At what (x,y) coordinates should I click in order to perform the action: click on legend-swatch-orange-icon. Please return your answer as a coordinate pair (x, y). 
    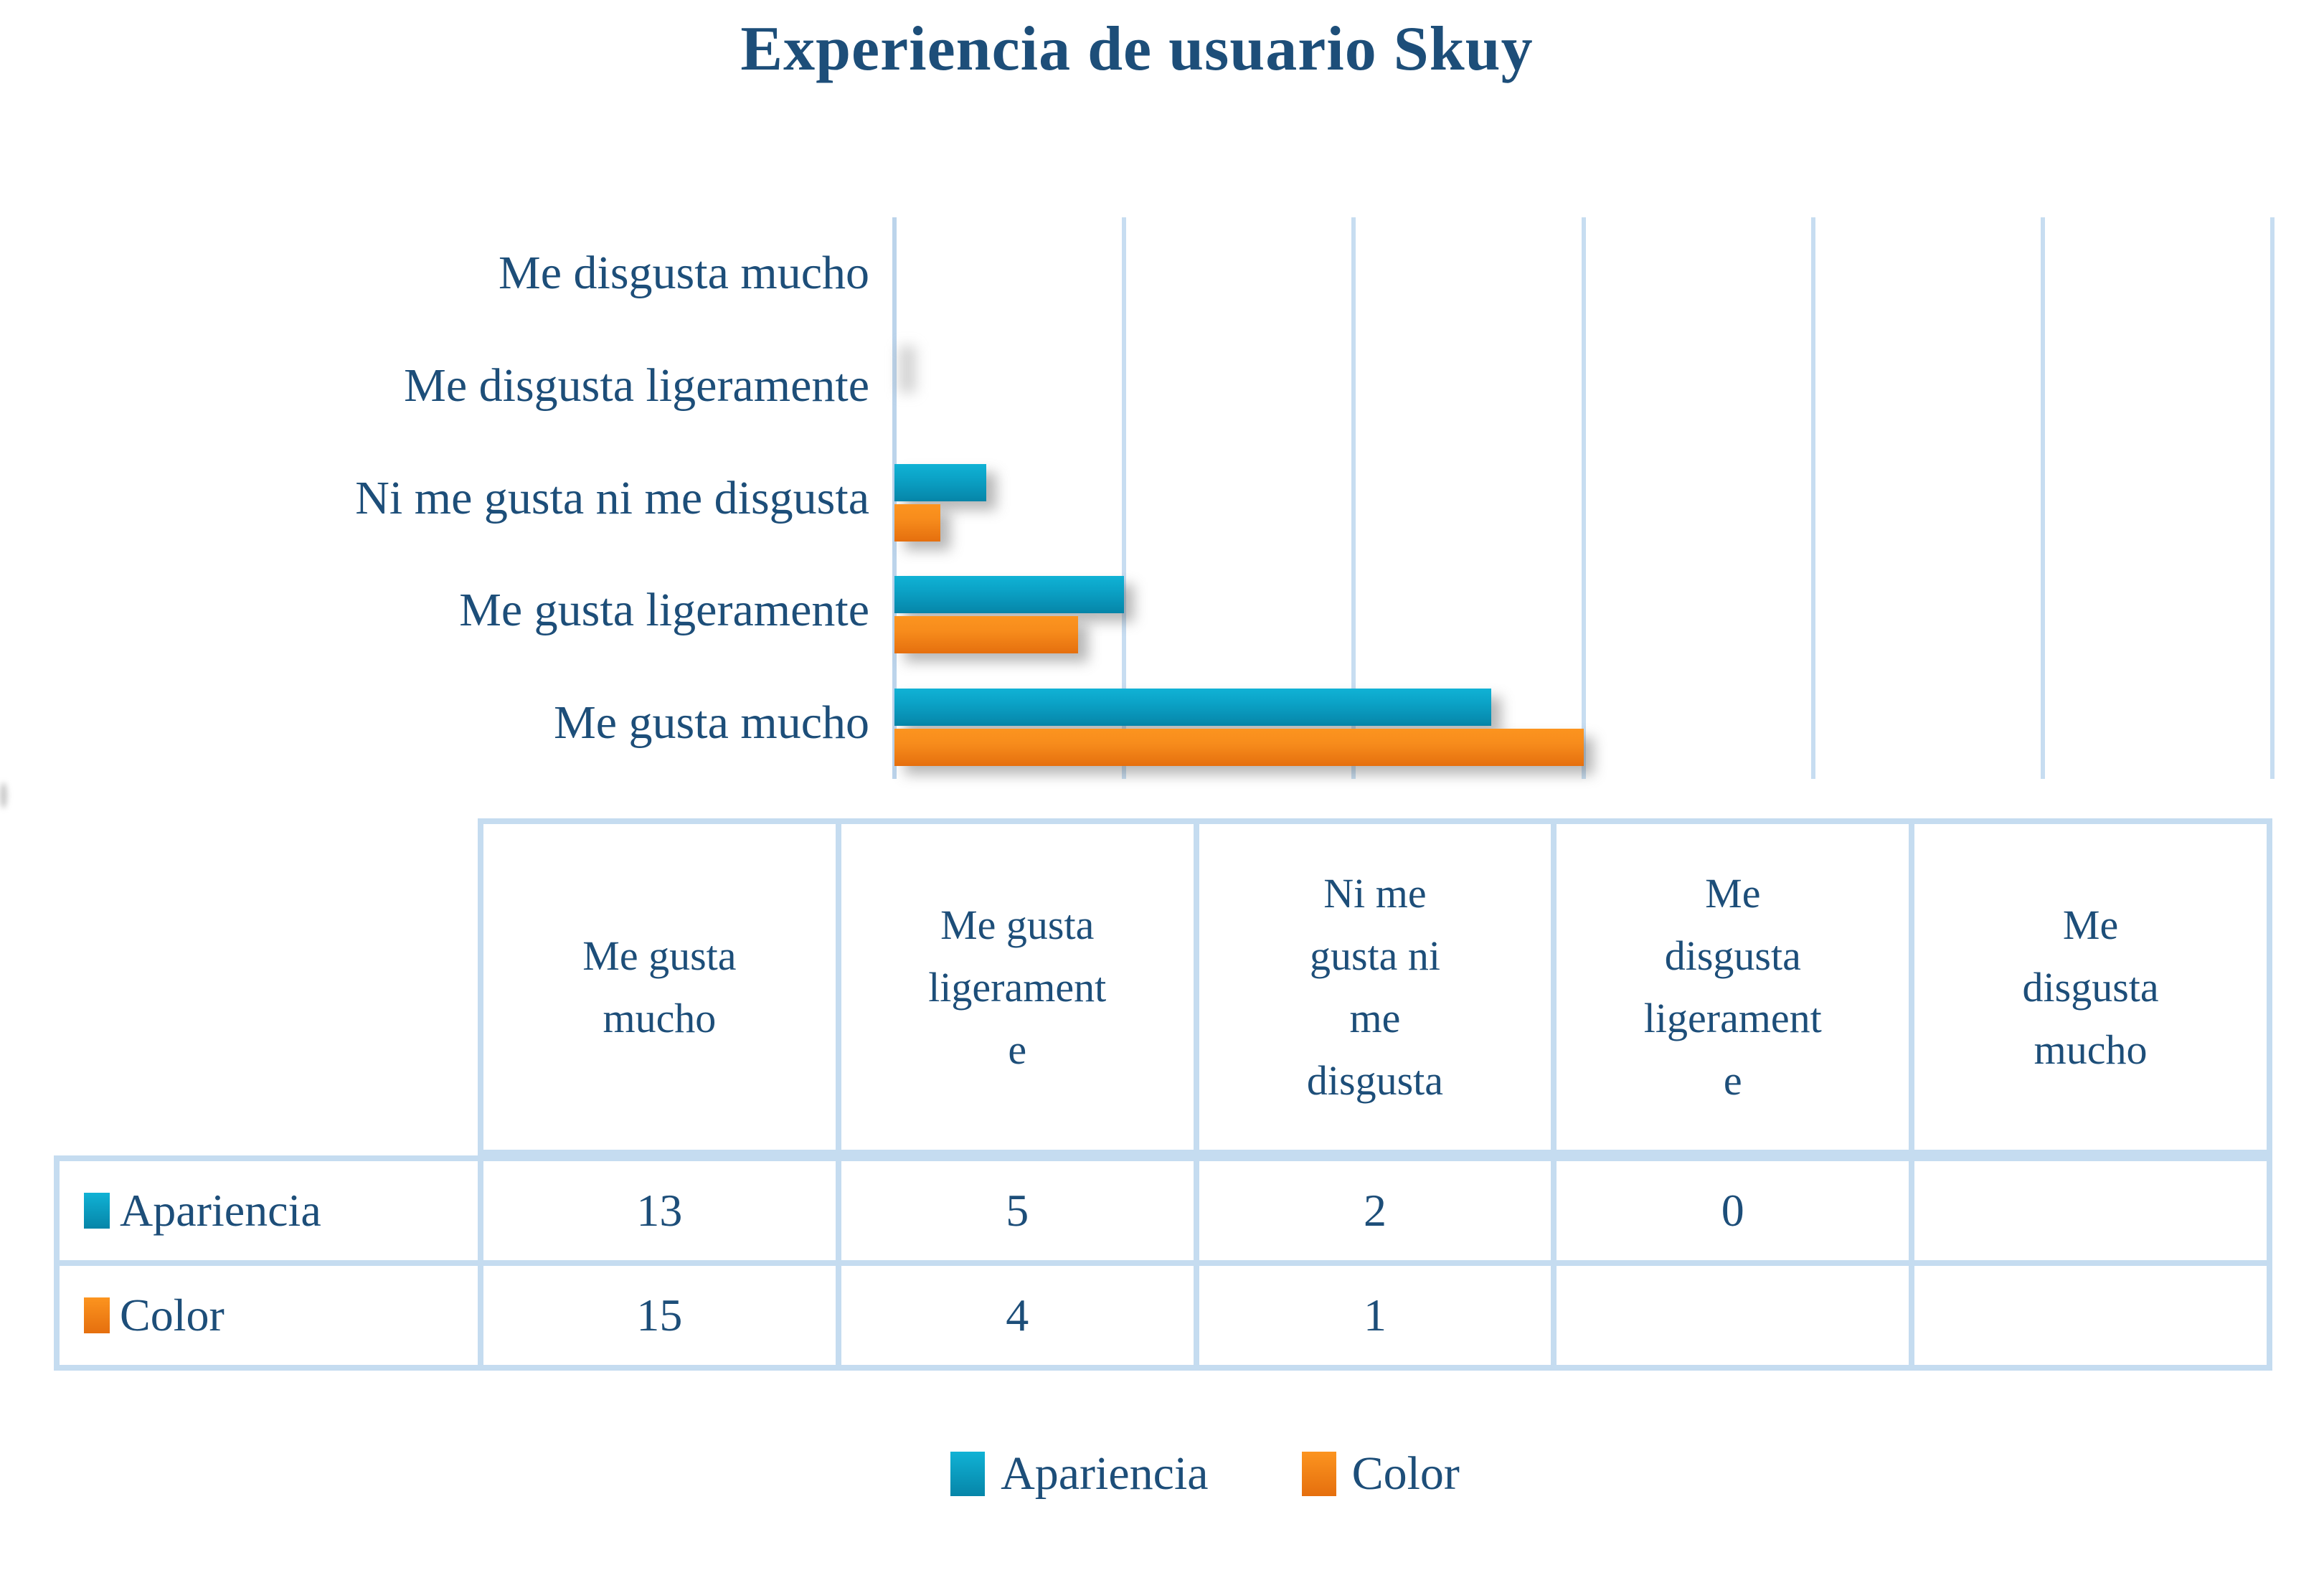
    Looking at the image, I should click on (1318, 1474).